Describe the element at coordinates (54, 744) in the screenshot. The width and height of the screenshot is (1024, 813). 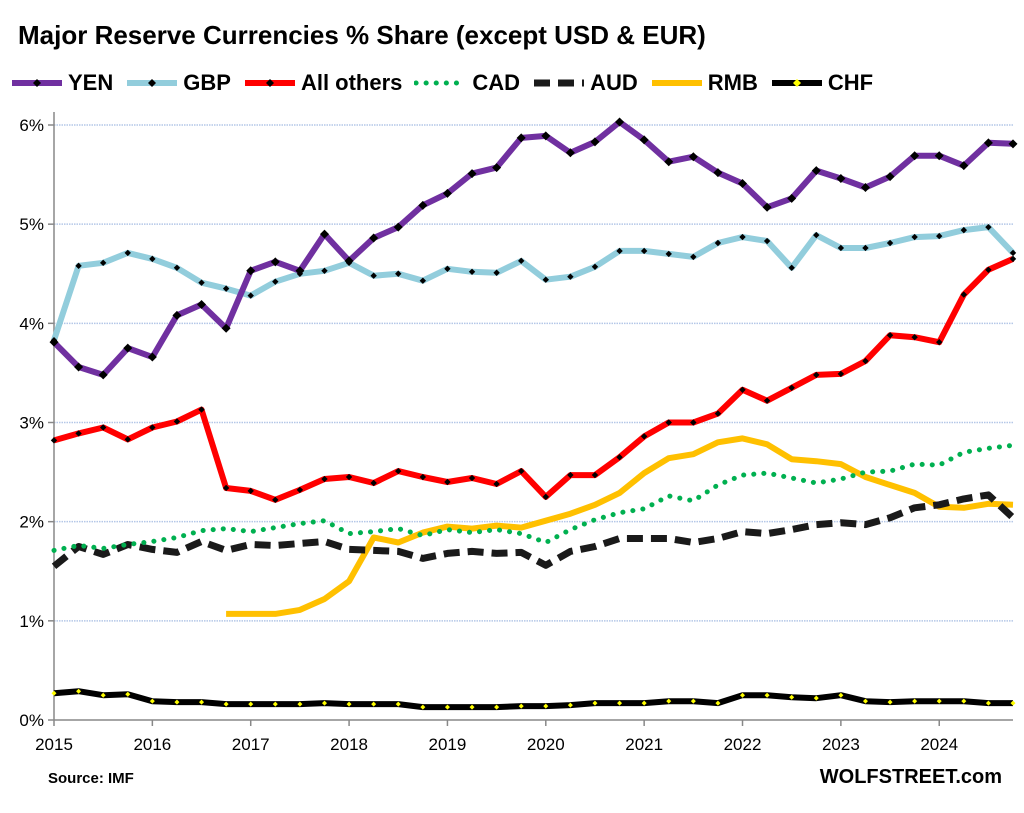
I see `x-tick-label: 2015` at that location.